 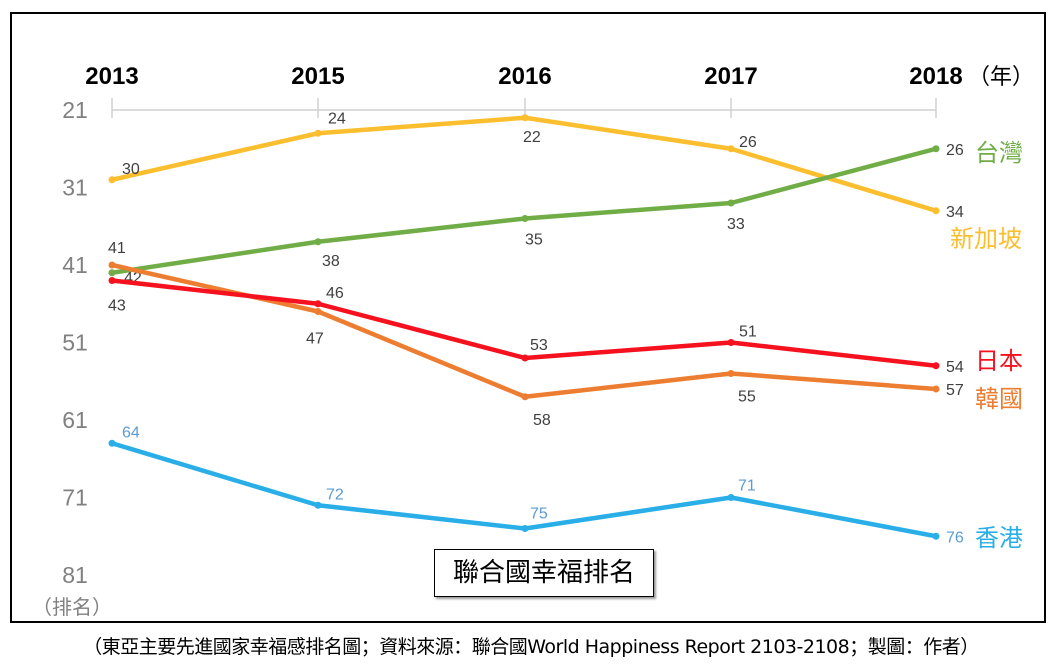 I want to click on data-label: 47, so click(x=315, y=339).